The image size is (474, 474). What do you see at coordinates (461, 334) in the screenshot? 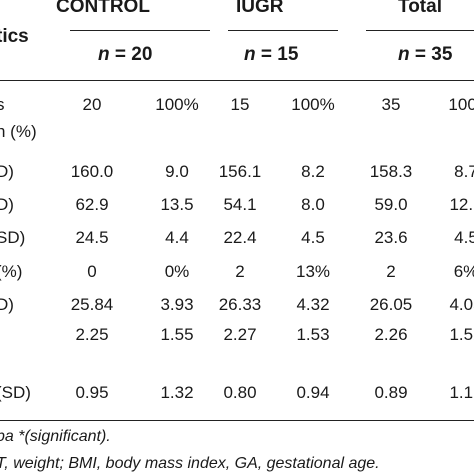
I see `table-cell: 1.52` at bounding box center [461, 334].